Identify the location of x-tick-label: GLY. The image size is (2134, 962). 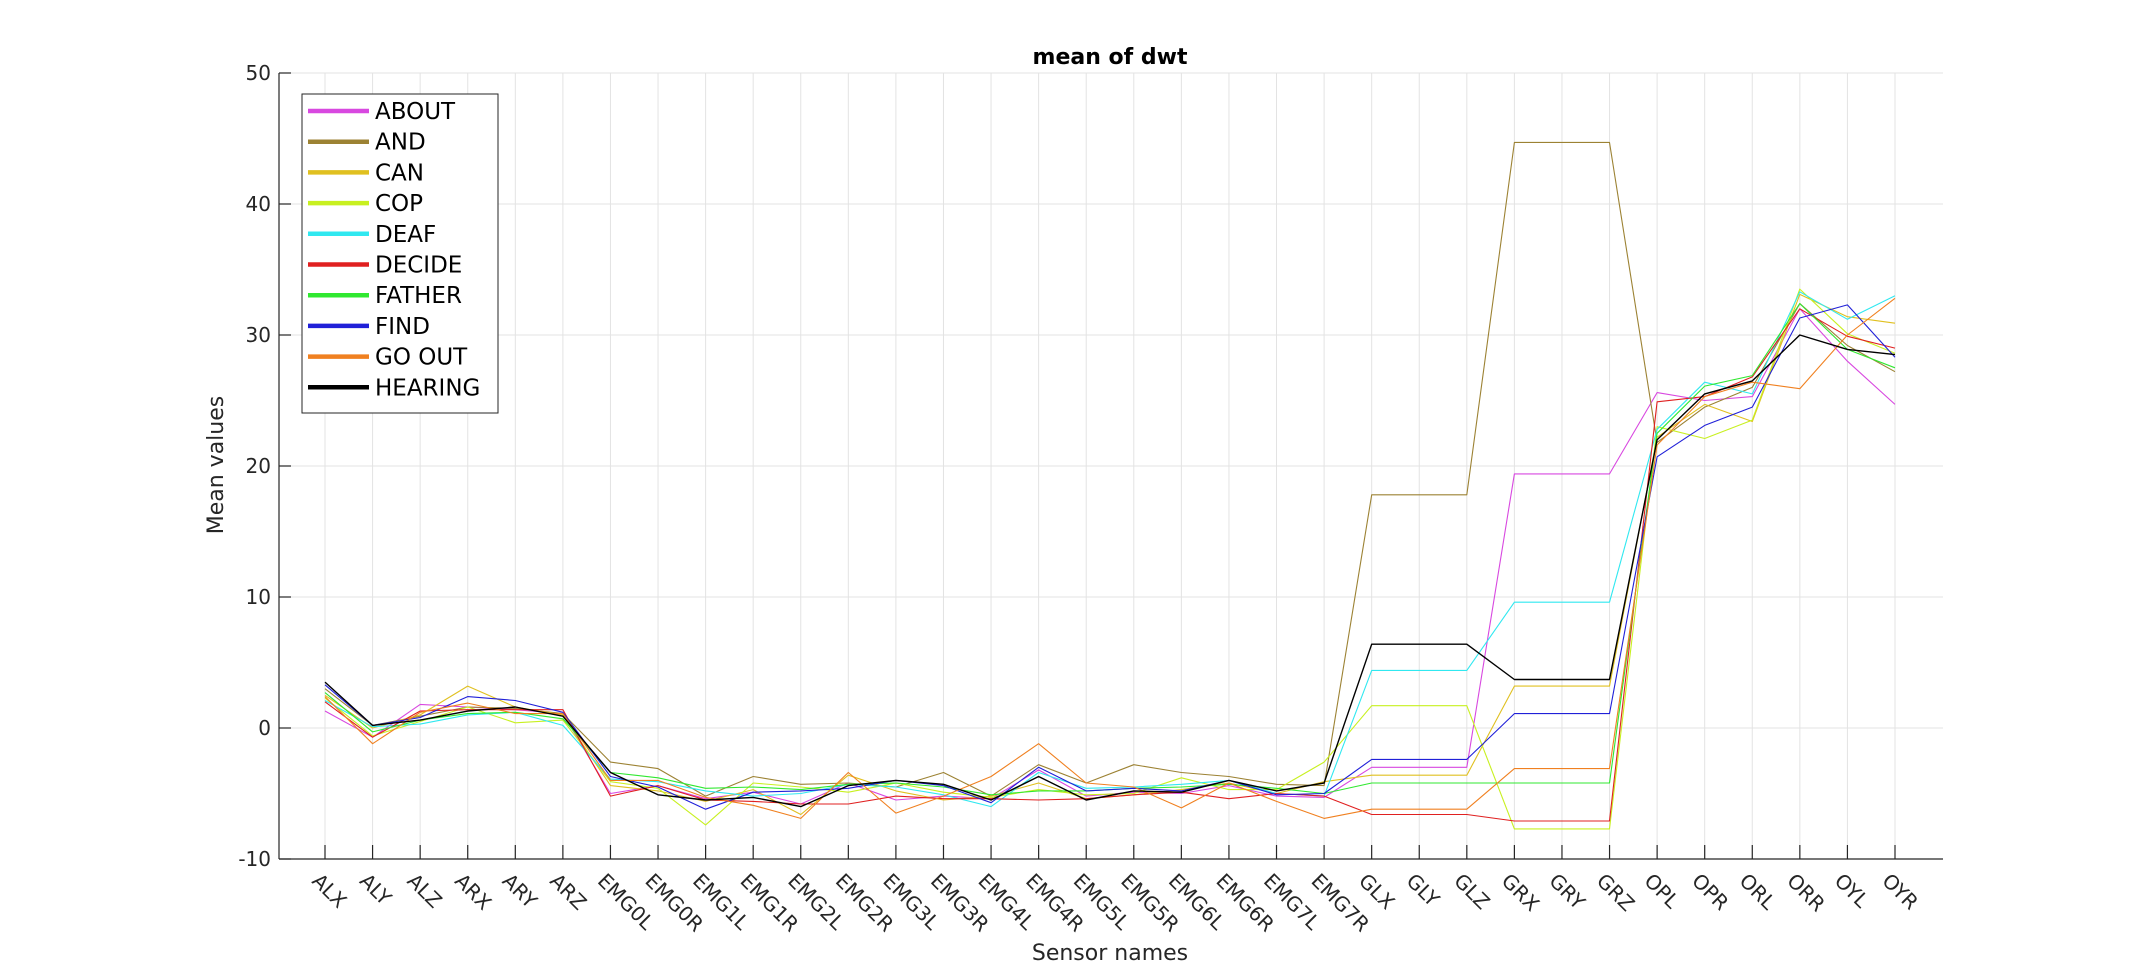
(1423, 890).